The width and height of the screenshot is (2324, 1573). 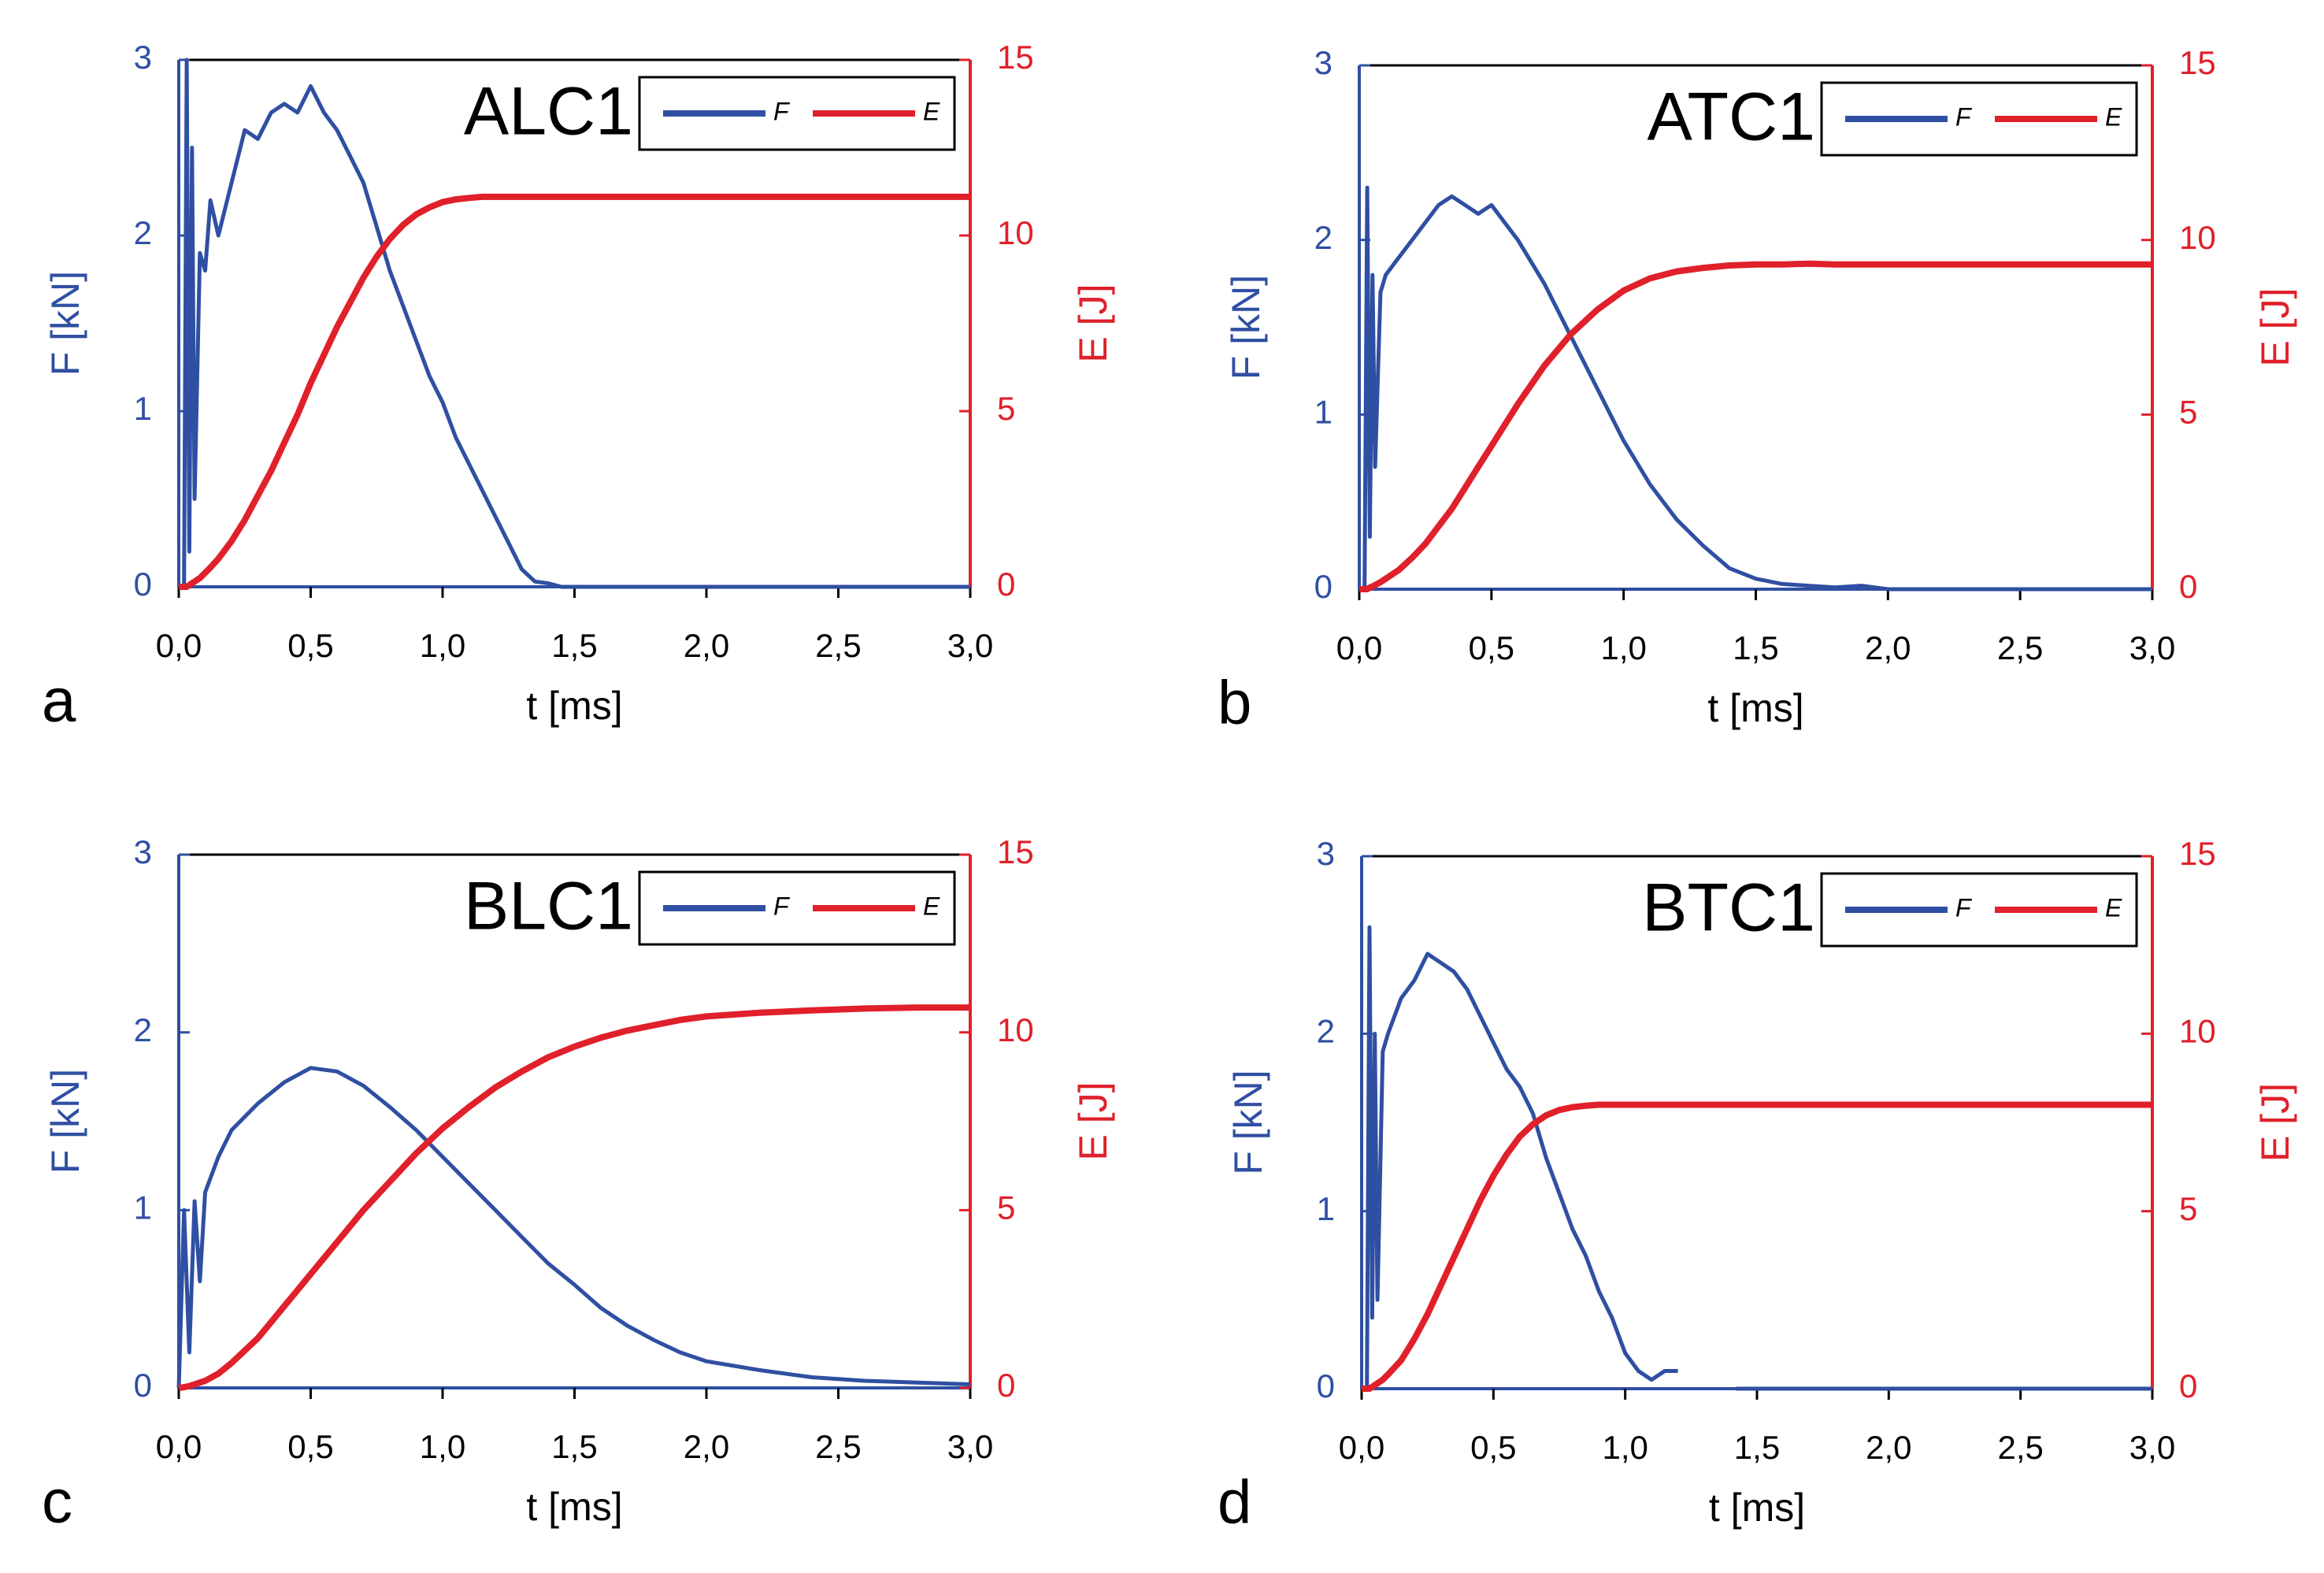 What do you see at coordinates (1732, 117) in the screenshot?
I see `annotation: ATC1` at bounding box center [1732, 117].